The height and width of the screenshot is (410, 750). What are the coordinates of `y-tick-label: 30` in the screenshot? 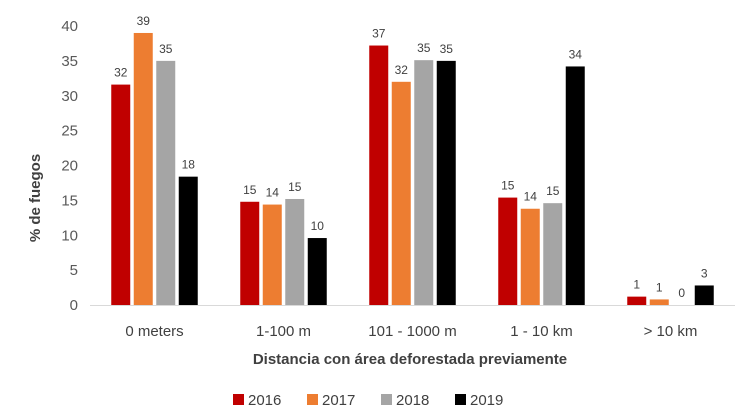 It's located at (69, 96).